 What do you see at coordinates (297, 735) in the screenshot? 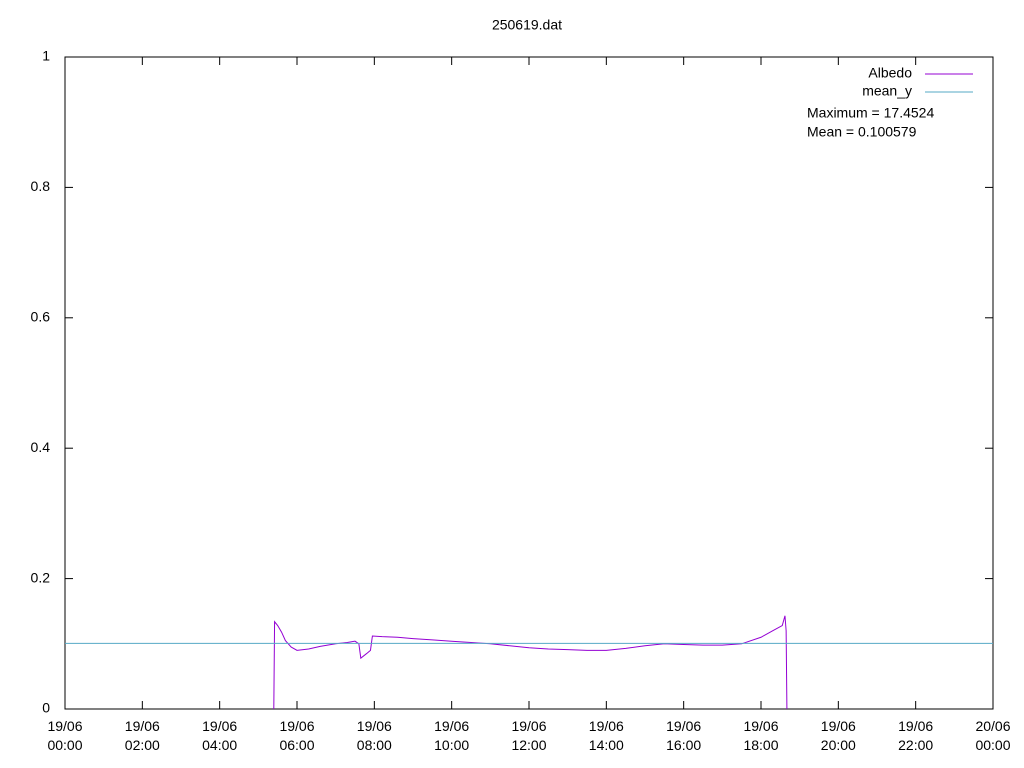
I see `x-tick-label: 19/06 06:00` at bounding box center [297, 735].